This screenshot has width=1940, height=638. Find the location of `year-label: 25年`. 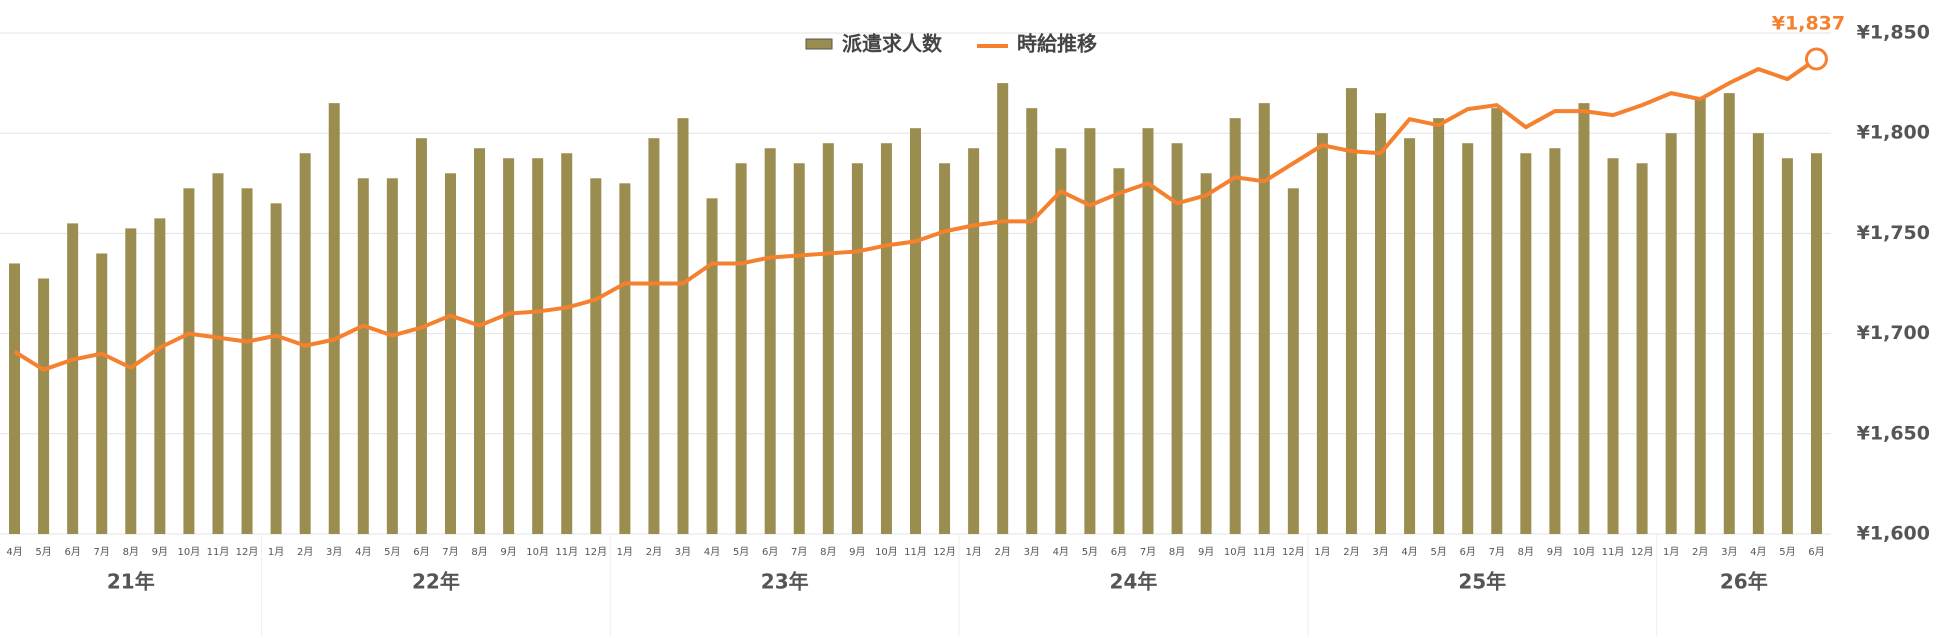

year-label: 25年 is located at coordinates (1482, 582).